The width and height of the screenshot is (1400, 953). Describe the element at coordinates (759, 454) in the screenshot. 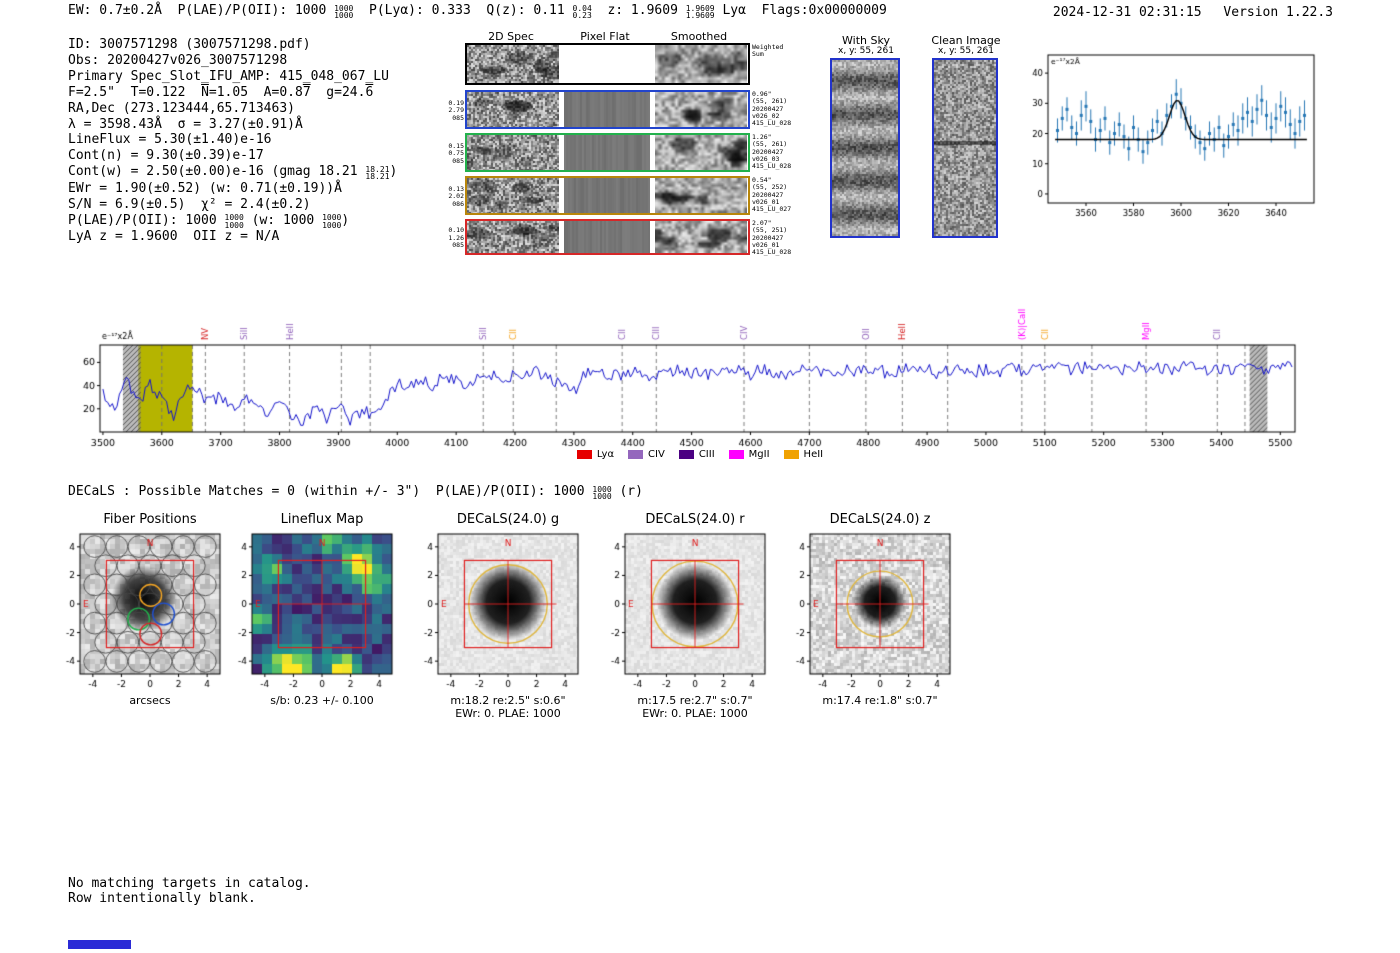

I see `legend-label: MgII` at that location.